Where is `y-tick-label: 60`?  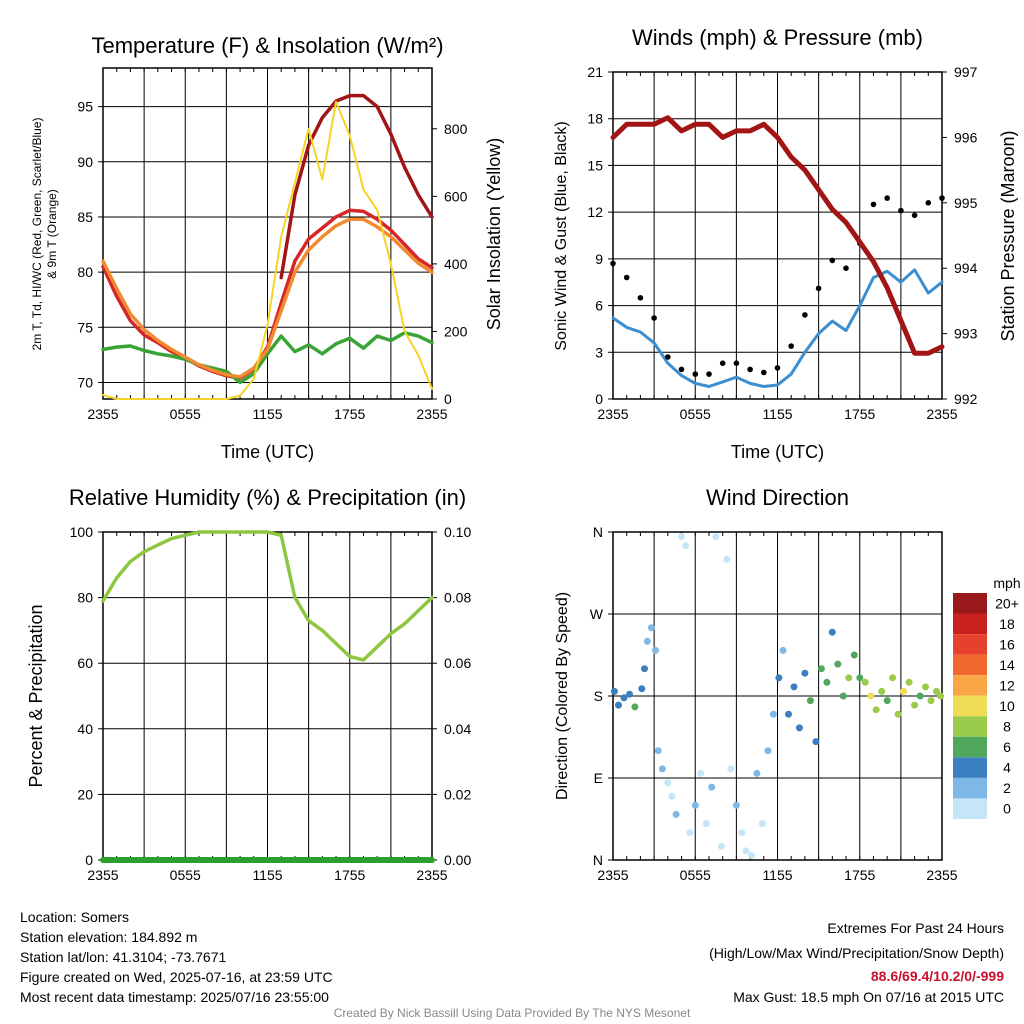 y-tick-label: 60 is located at coordinates (85, 663).